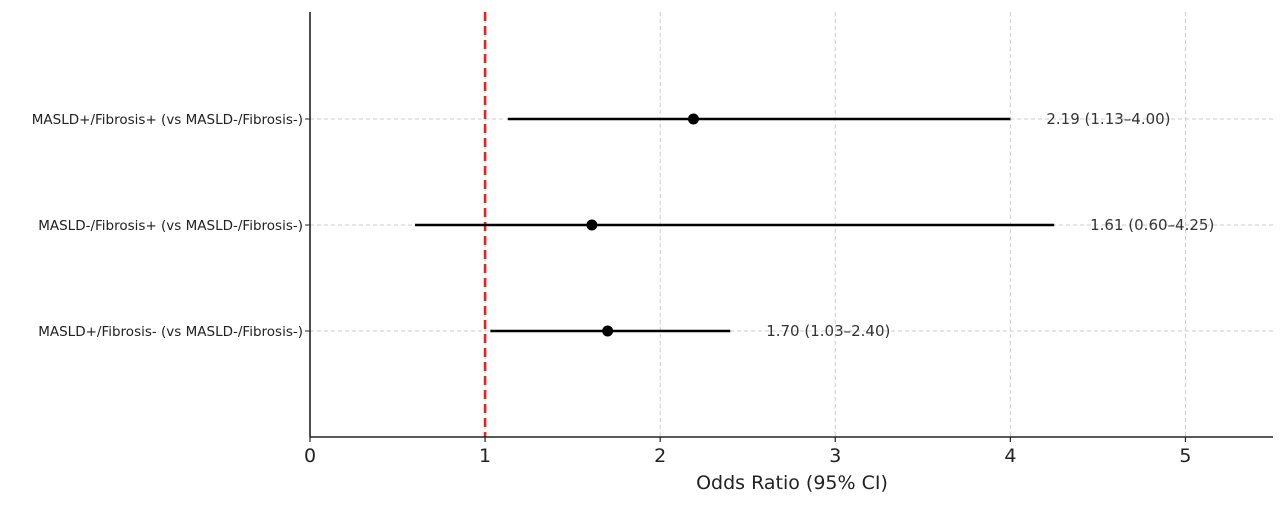  I want to click on x-tick-label: 2, so click(660, 456).